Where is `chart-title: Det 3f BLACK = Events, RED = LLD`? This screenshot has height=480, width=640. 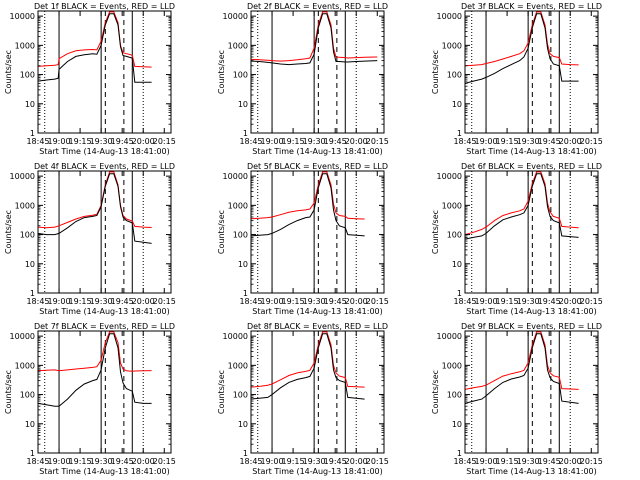
chart-title: Det 3f BLACK = Events, RED = LLD is located at coordinates (531, 6).